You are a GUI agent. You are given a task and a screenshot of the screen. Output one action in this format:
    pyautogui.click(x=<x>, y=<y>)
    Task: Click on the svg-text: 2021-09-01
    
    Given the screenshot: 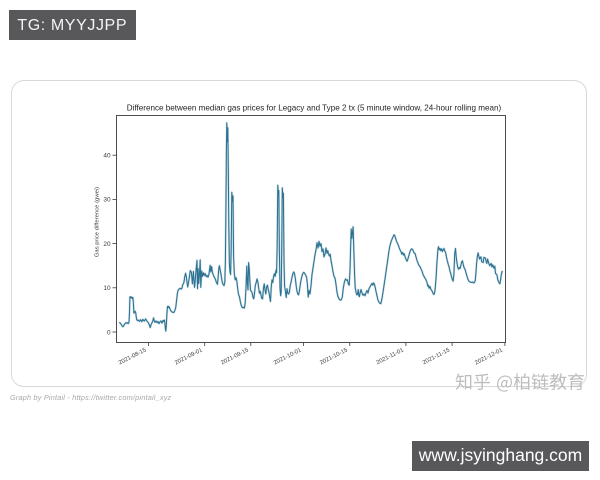 What is the action you would take?
    pyautogui.click(x=189, y=356)
    